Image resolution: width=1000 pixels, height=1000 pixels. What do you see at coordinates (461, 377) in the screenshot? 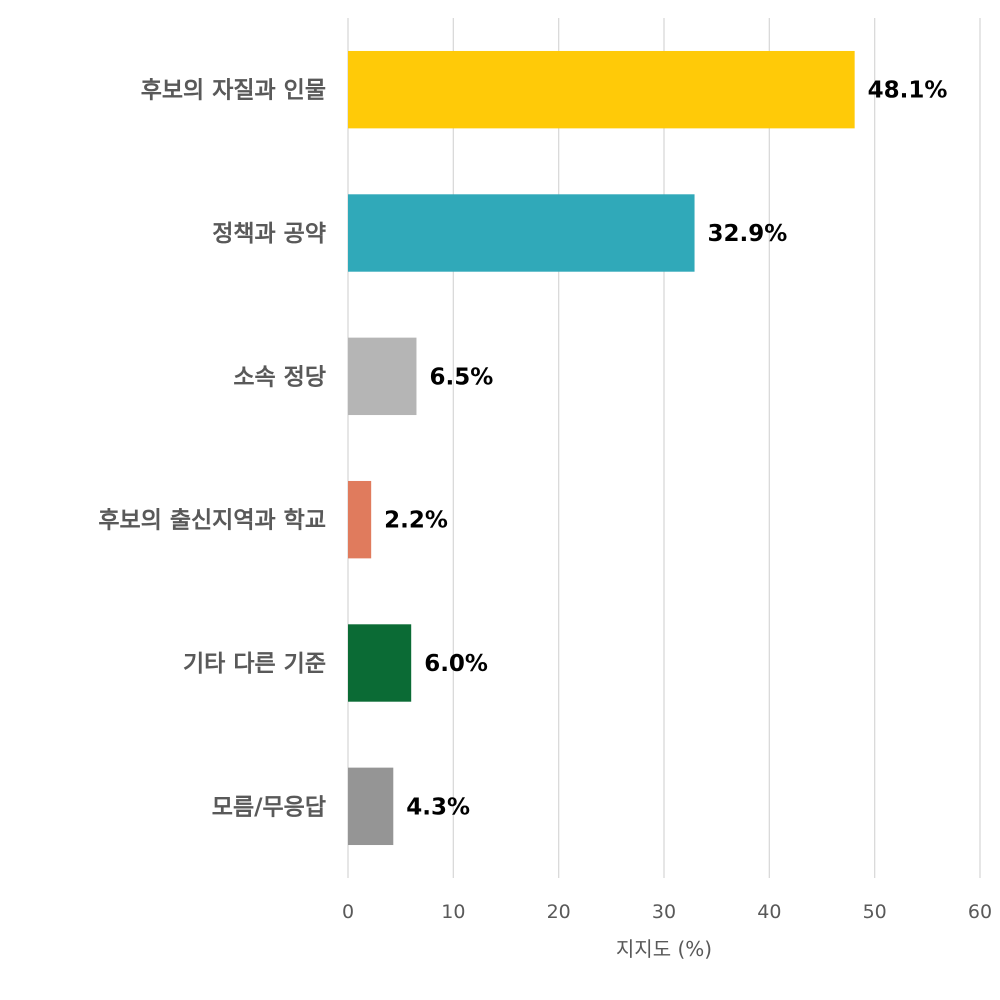
I see `data-label: 6.5%` at bounding box center [461, 377].